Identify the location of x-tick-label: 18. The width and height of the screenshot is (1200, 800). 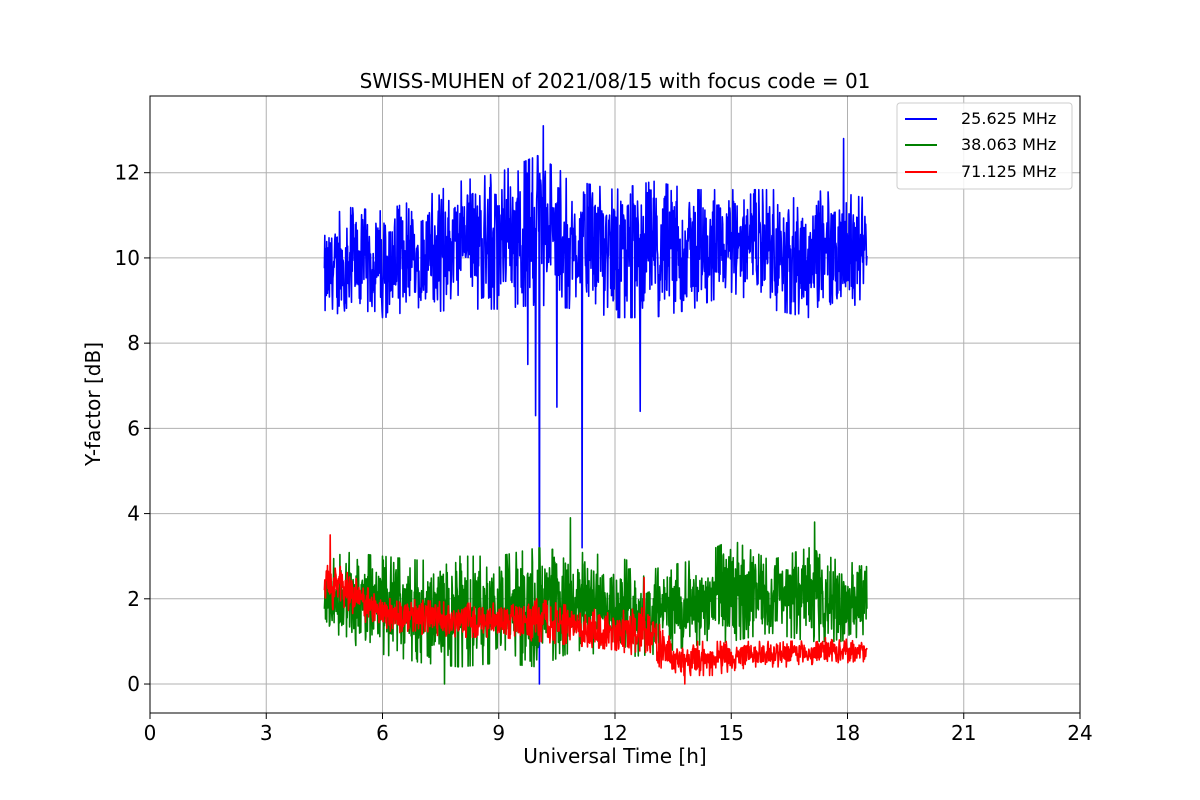
(847, 733).